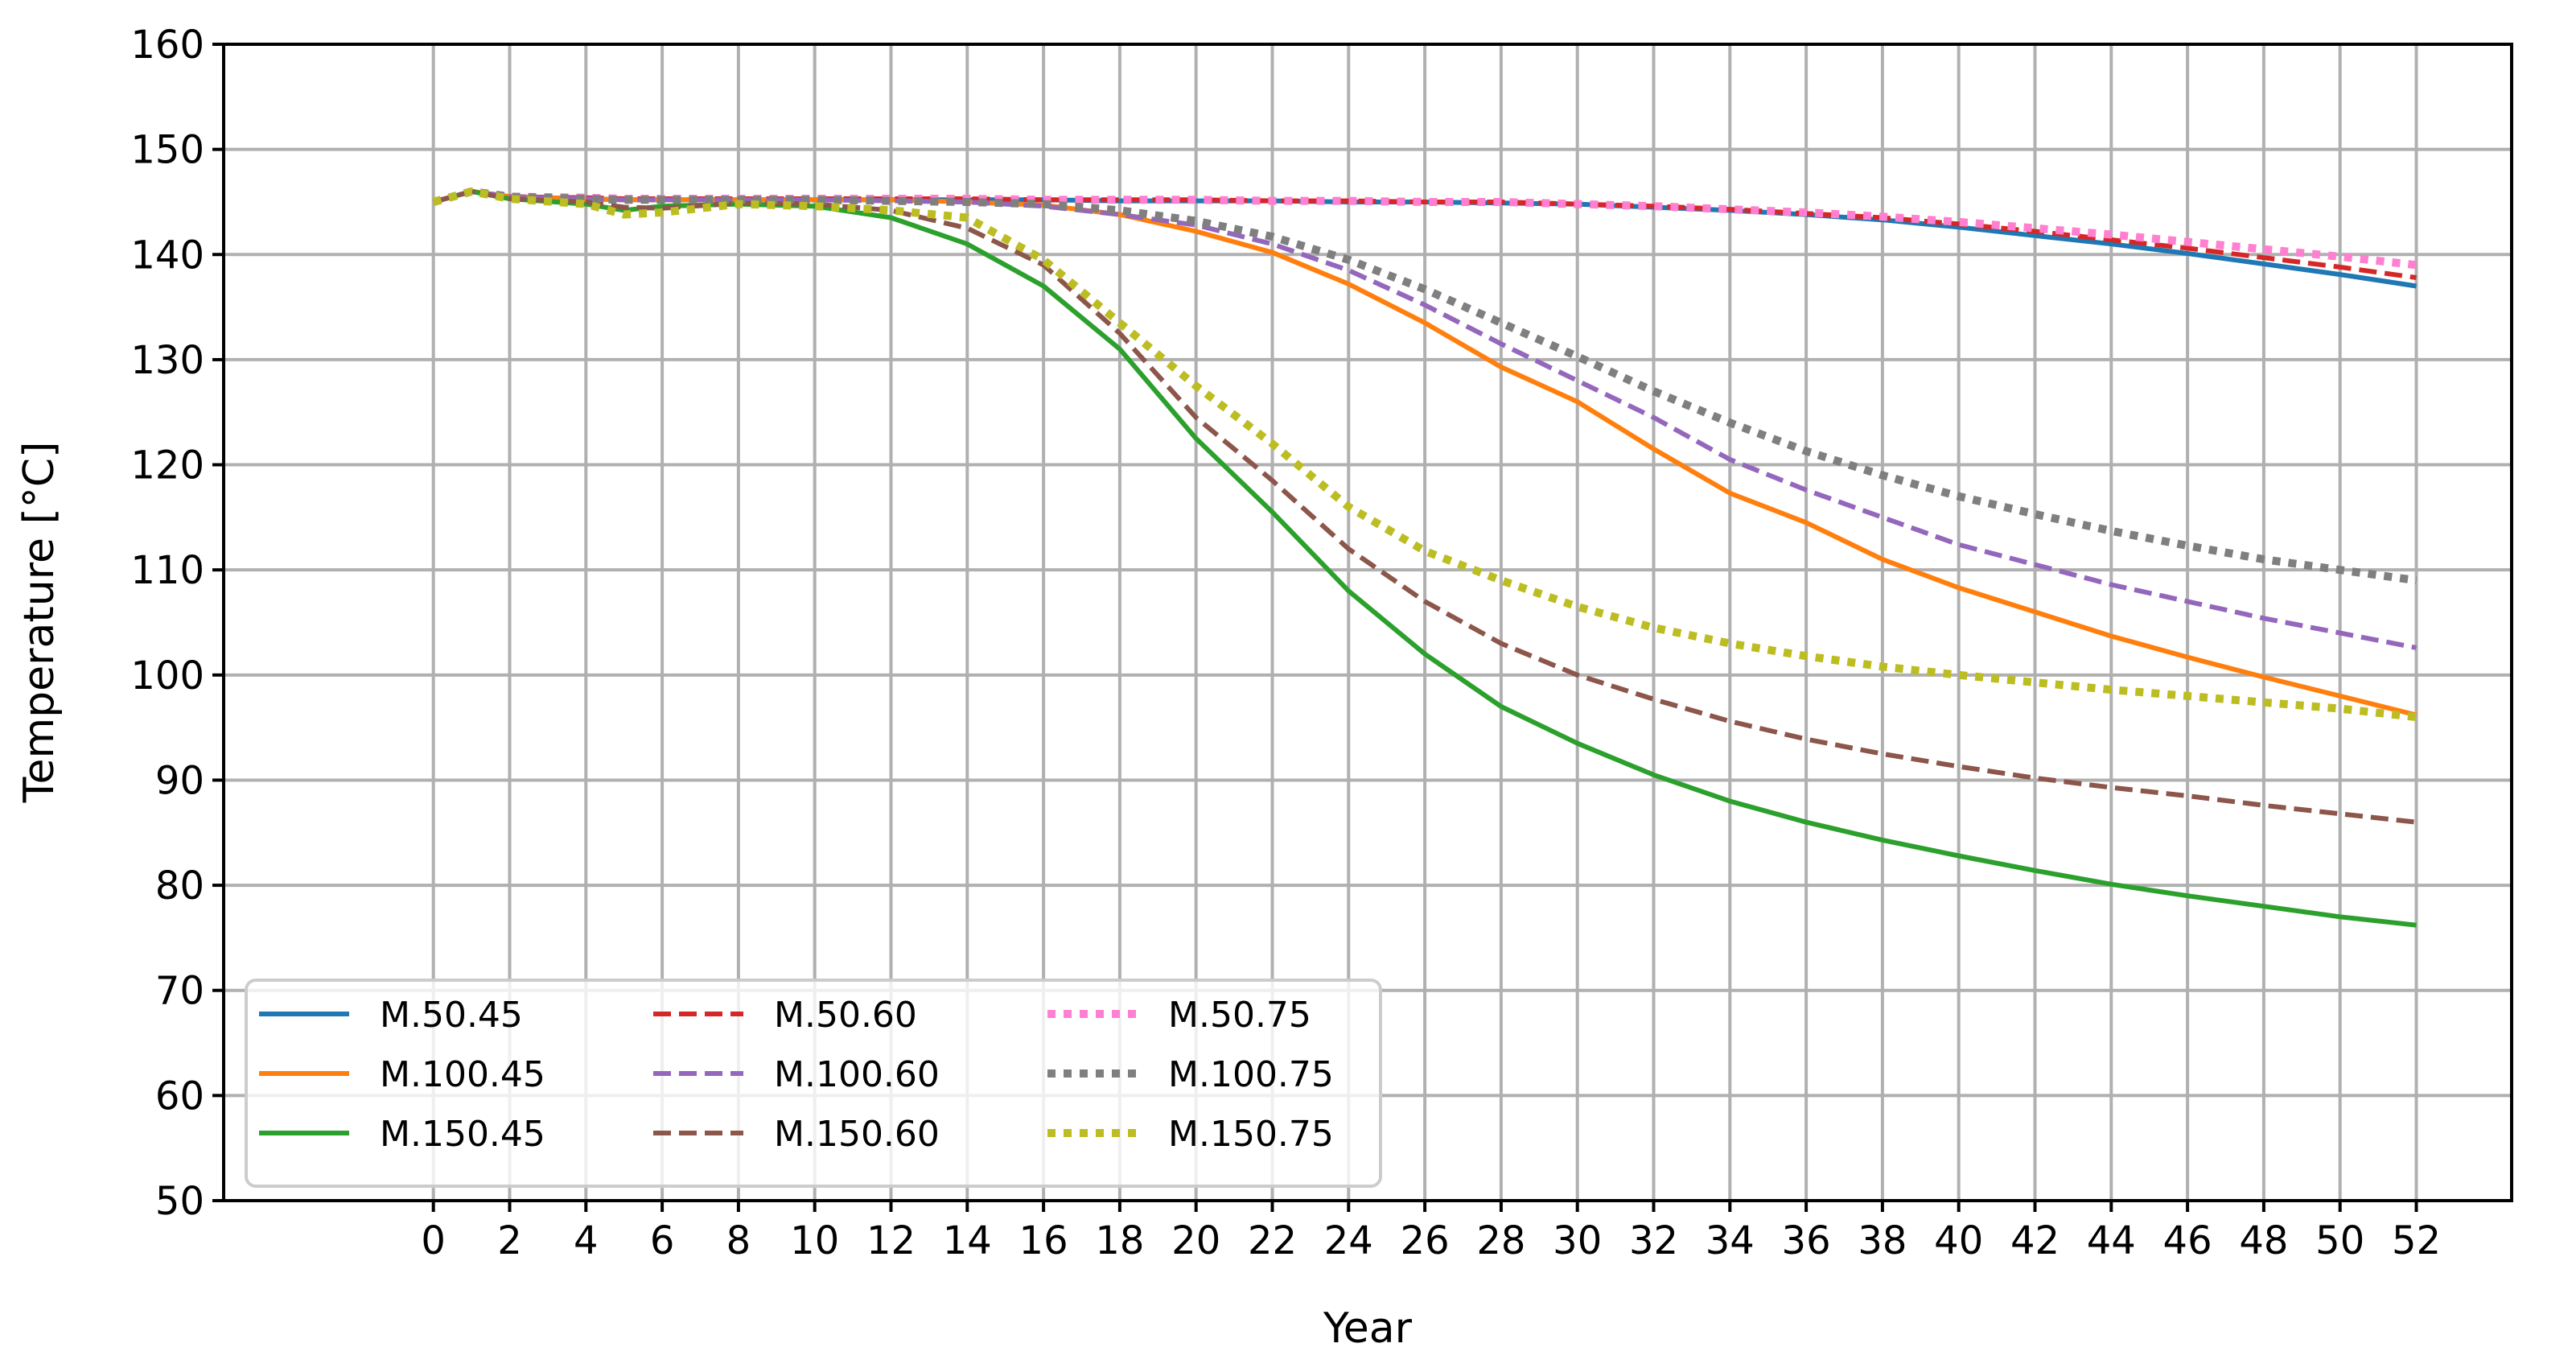 Image resolution: width=2576 pixels, height=1364 pixels. I want to click on x-tick-label: 18, so click(1119, 1241).